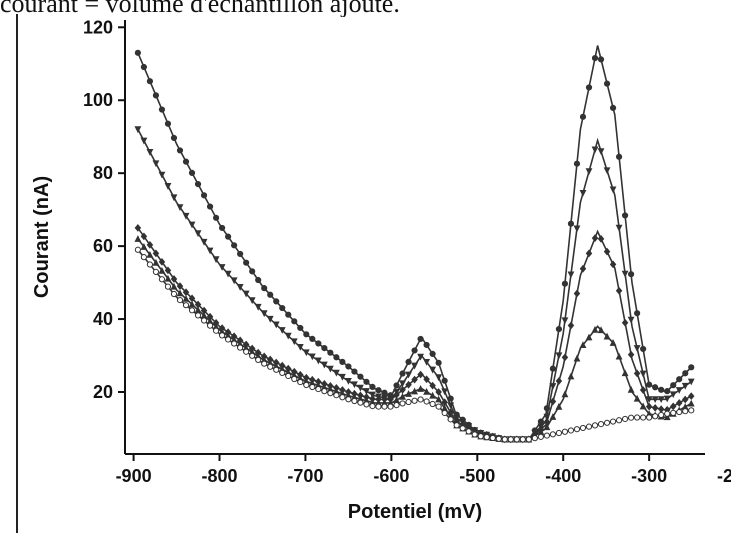  Describe the element at coordinates (103, 319) in the screenshot. I see `y-tick-label: 40` at that location.